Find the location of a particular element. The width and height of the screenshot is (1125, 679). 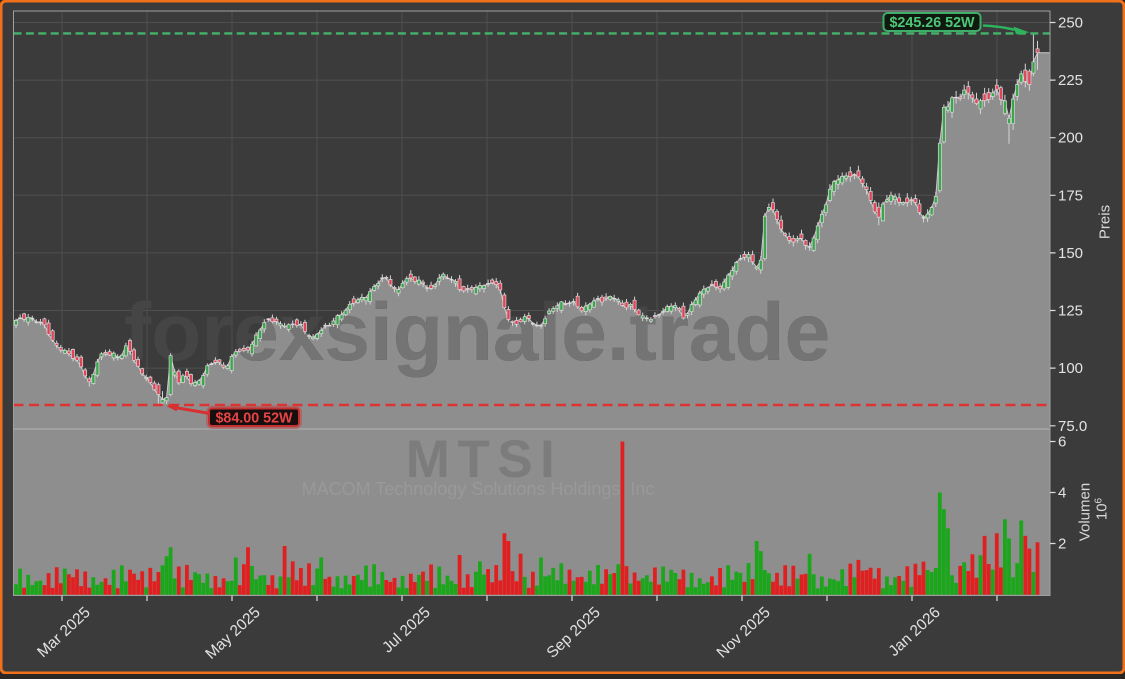

svg-text: Volumen is located at coordinates (1085, 512).